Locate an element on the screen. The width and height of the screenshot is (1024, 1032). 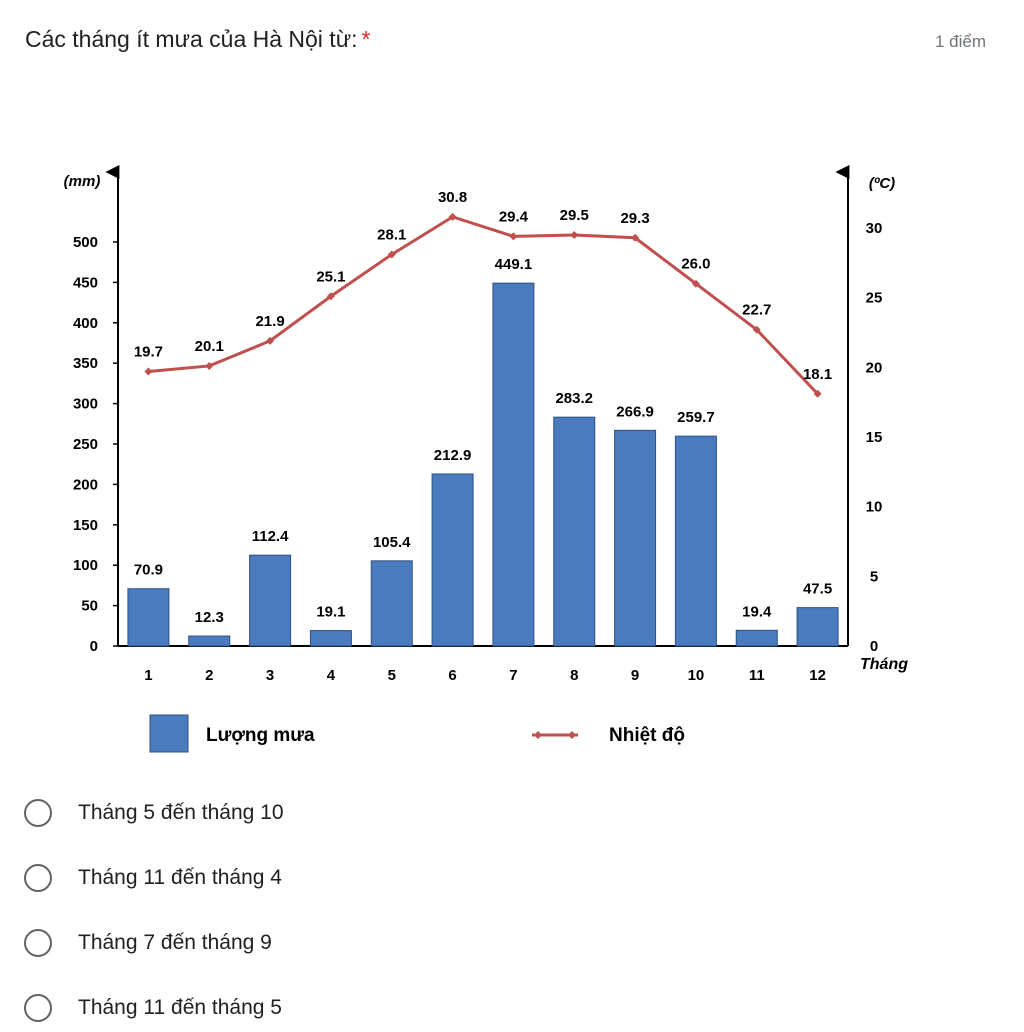
right-axis-tick-label: 0 is located at coordinates (874, 646).